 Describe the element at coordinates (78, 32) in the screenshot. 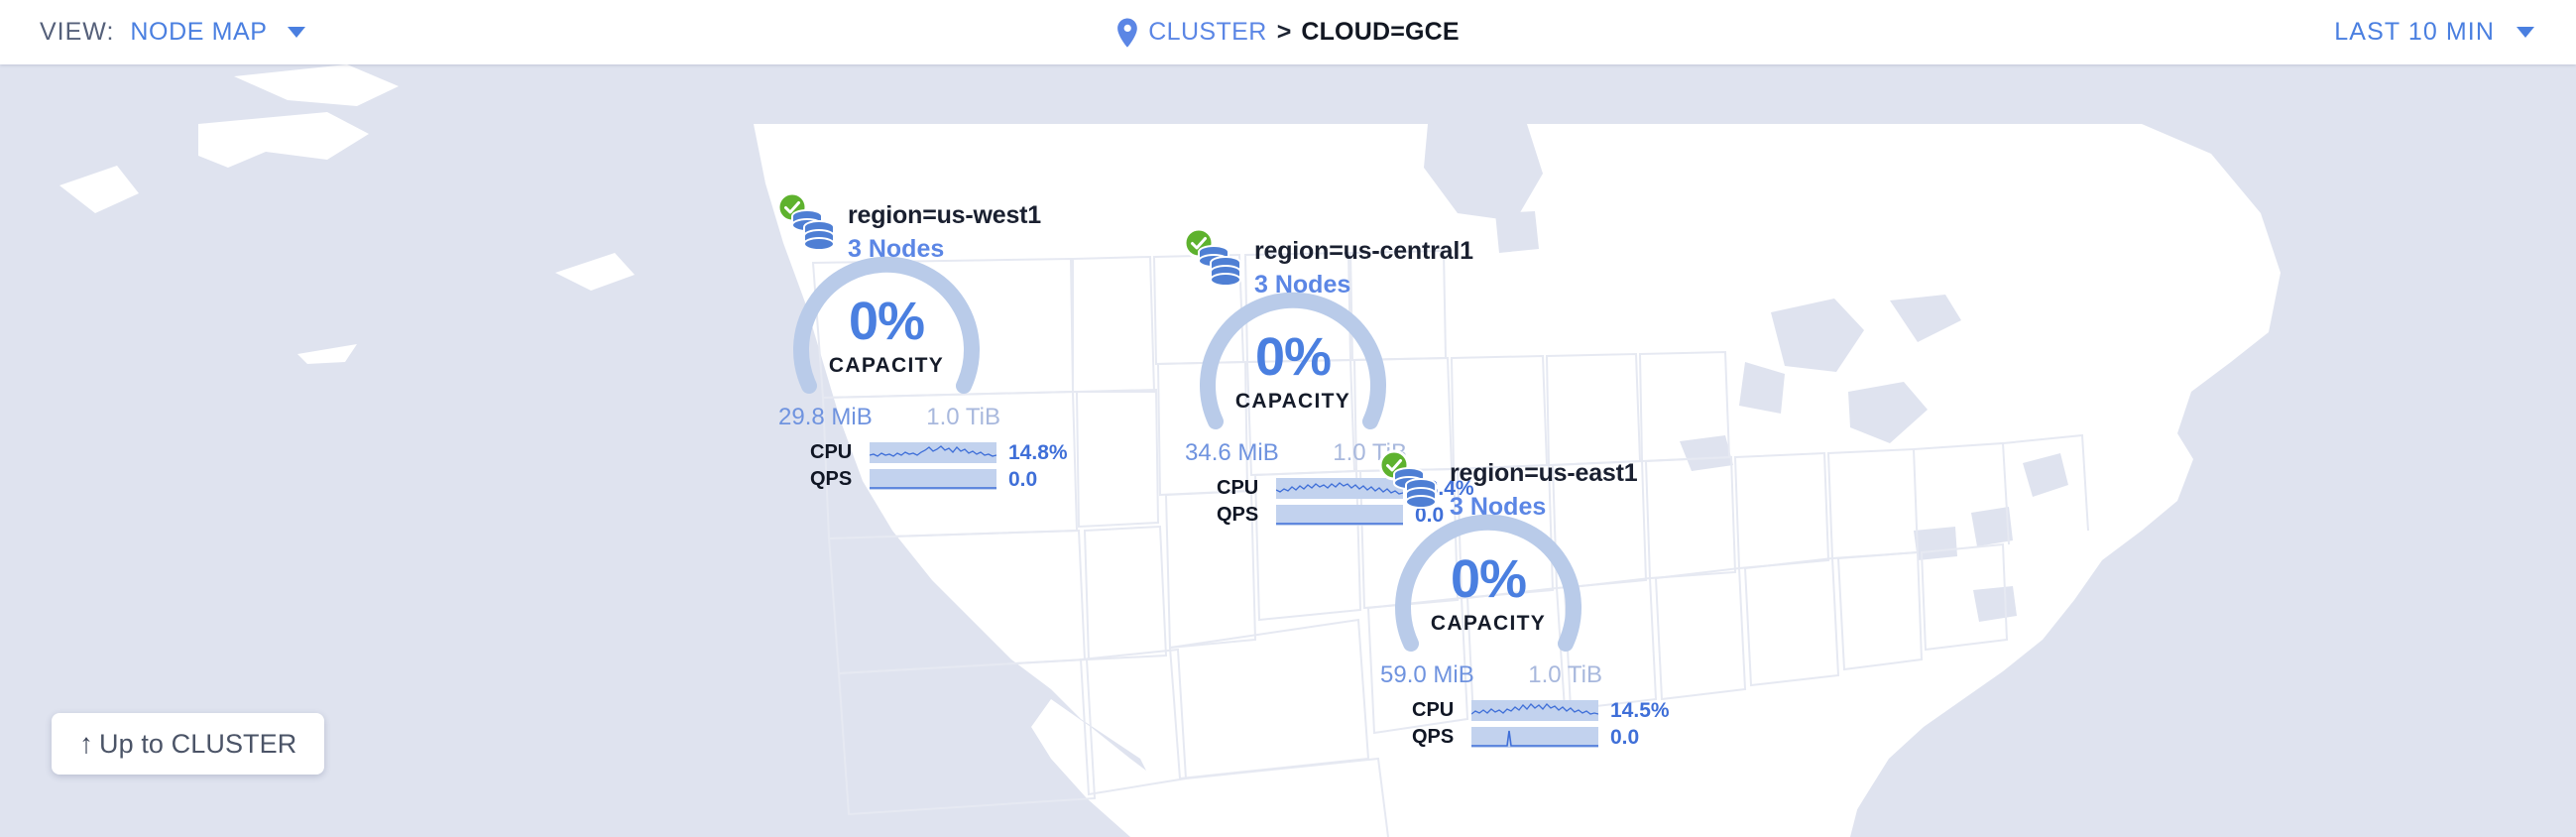

I see `view-label: VIEW:` at that location.